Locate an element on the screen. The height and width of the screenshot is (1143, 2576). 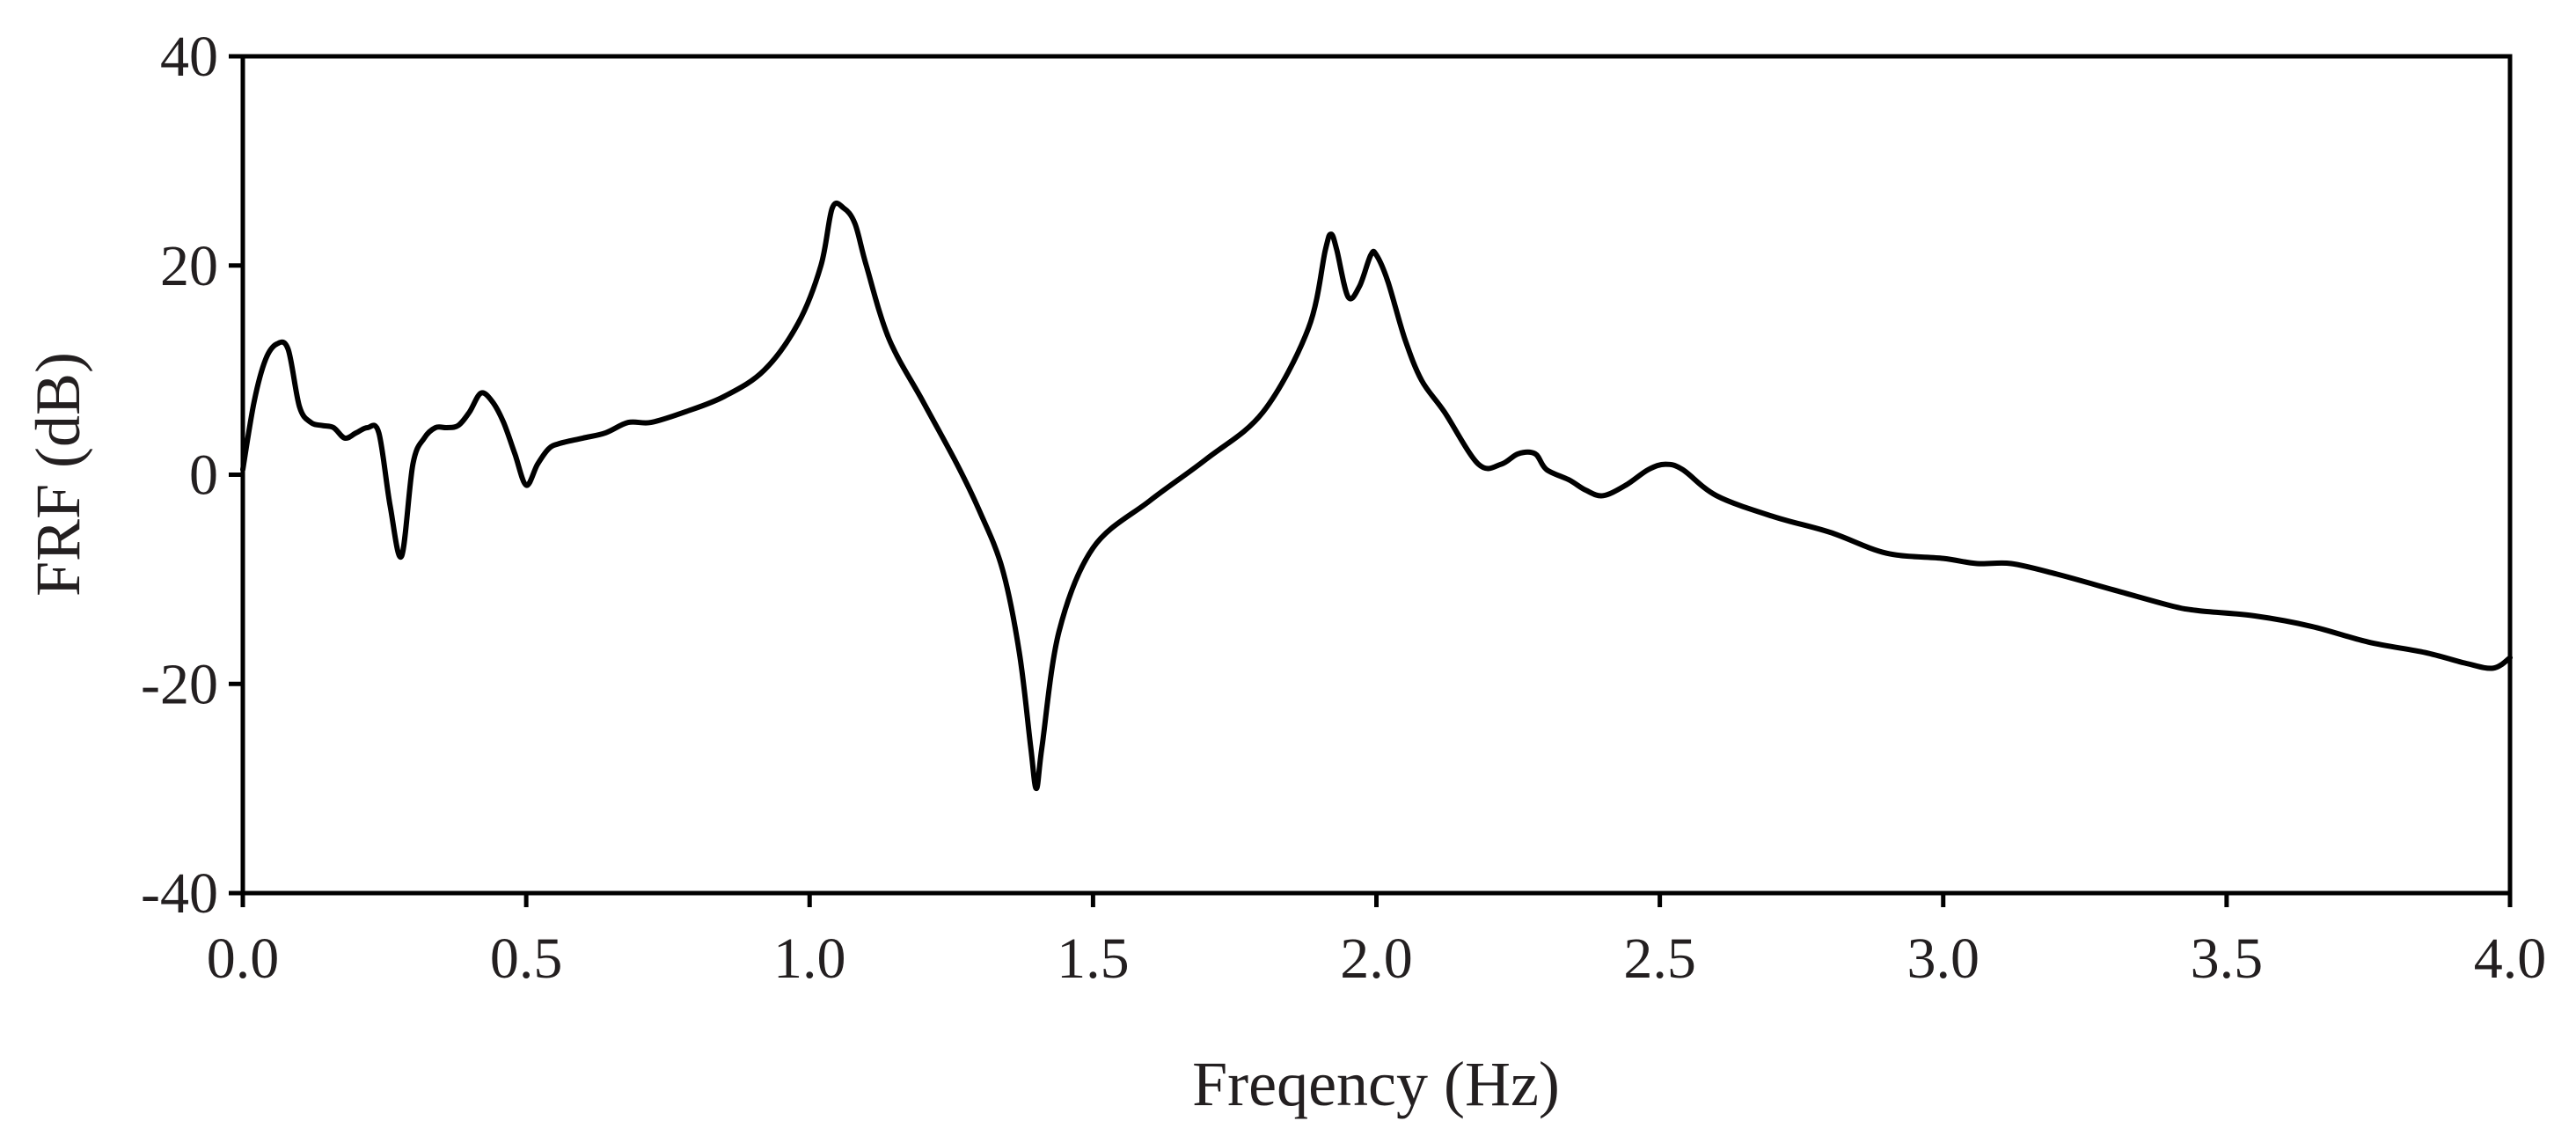
x-tick-label: 4.0 is located at coordinates (2510, 959).